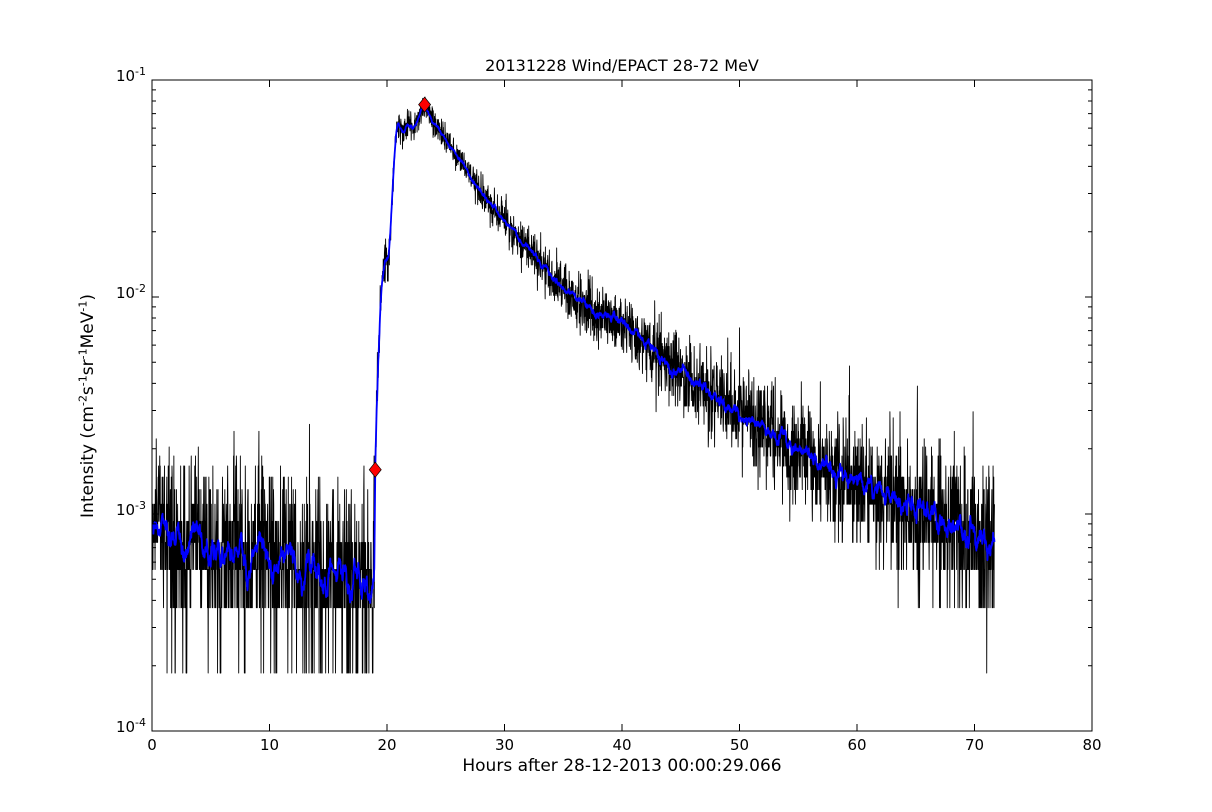  Describe the element at coordinates (87, 406) in the screenshot. I see `y-axis-label: Intensity (cm-2s-1sr-1MeV-1)` at that location.